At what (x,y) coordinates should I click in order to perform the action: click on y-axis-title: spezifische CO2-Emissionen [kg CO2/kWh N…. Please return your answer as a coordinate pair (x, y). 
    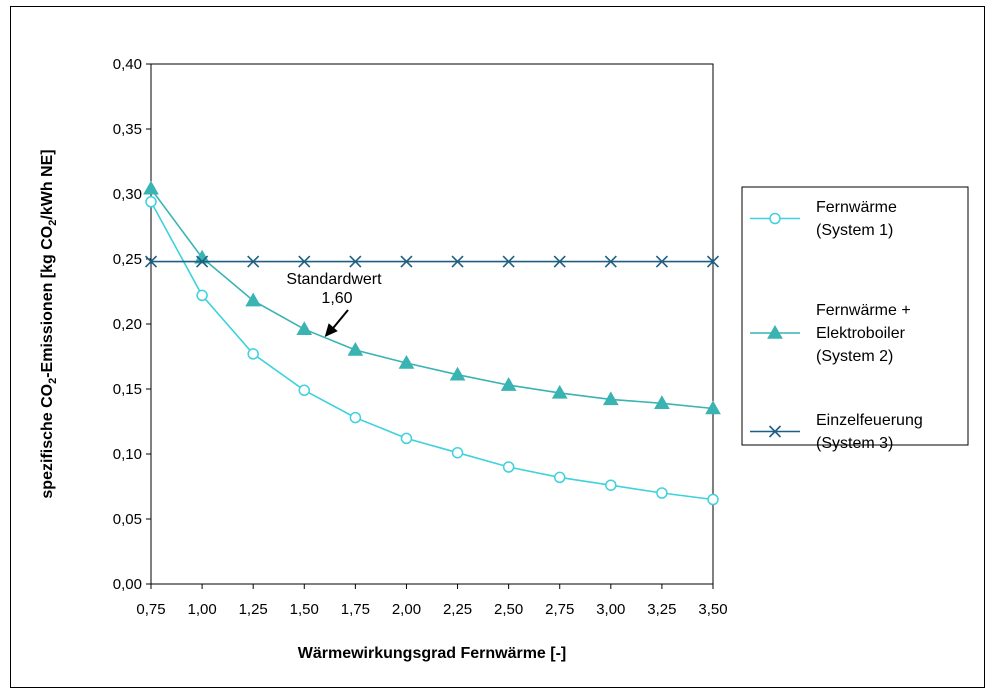
    Looking at the image, I should click on (49, 323).